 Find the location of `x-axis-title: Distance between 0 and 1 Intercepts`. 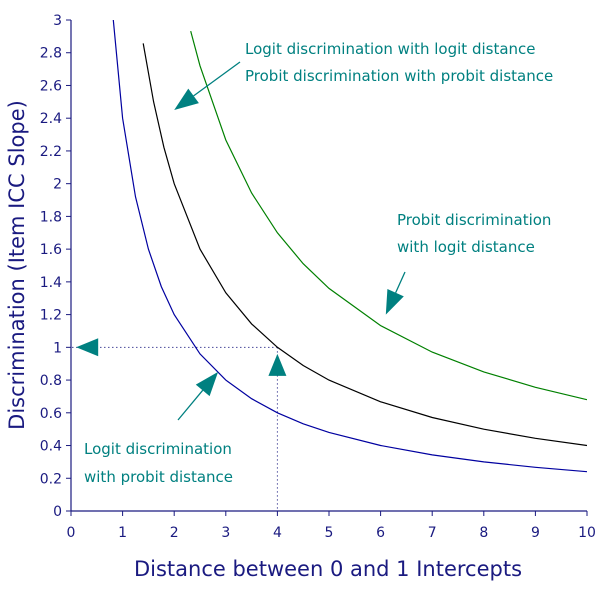

x-axis-title: Distance between 0 and 1 Intercepts is located at coordinates (328, 569).